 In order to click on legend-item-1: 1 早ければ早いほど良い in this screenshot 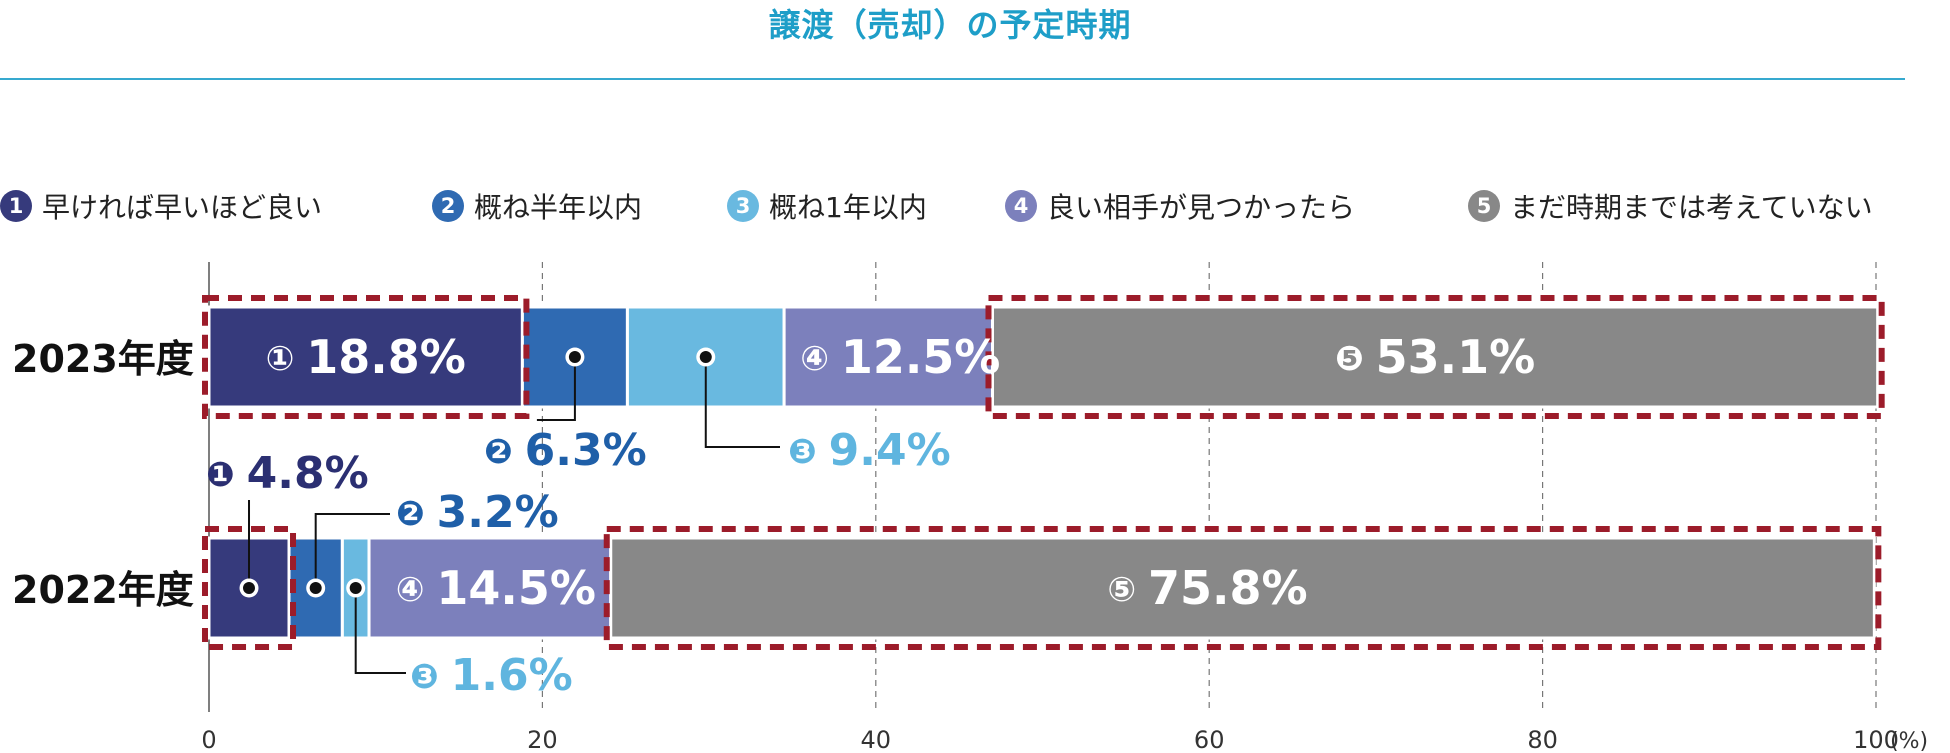, I will do `click(161, 206)`.